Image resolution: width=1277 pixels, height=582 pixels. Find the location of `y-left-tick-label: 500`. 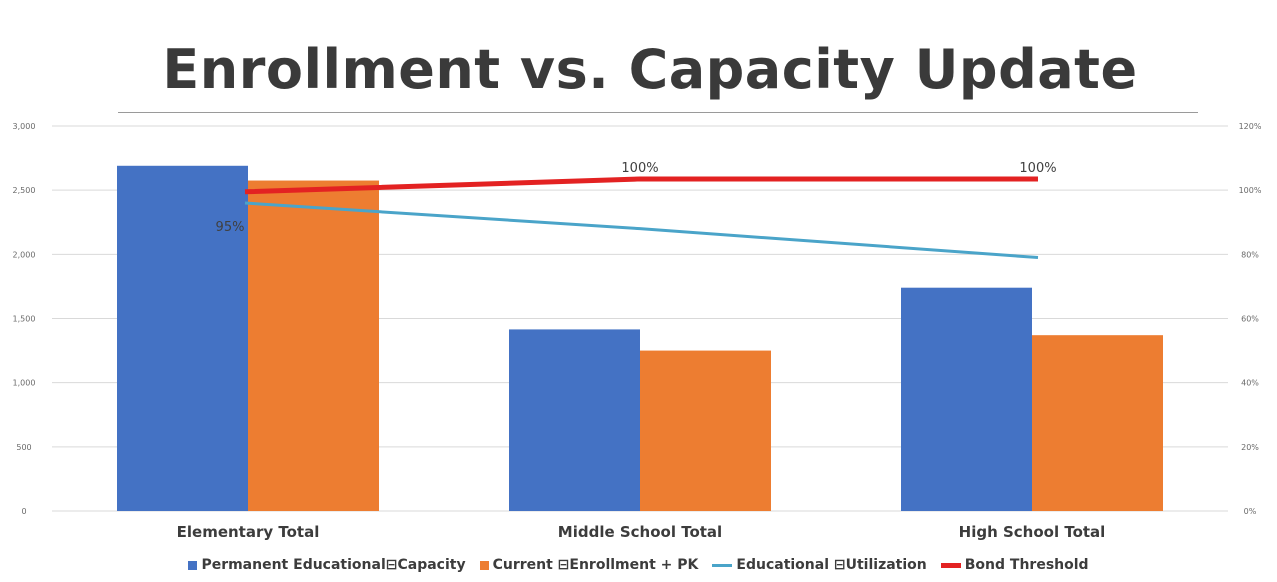

y-left-tick-label: 500 is located at coordinates (23, 447).